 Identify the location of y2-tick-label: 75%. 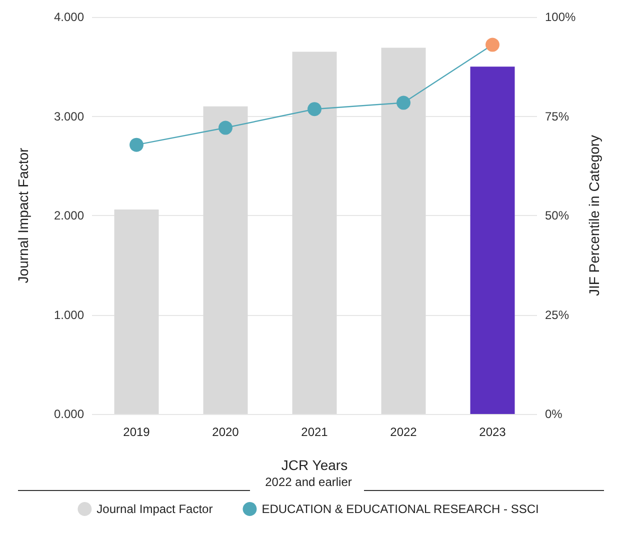
(557, 116).